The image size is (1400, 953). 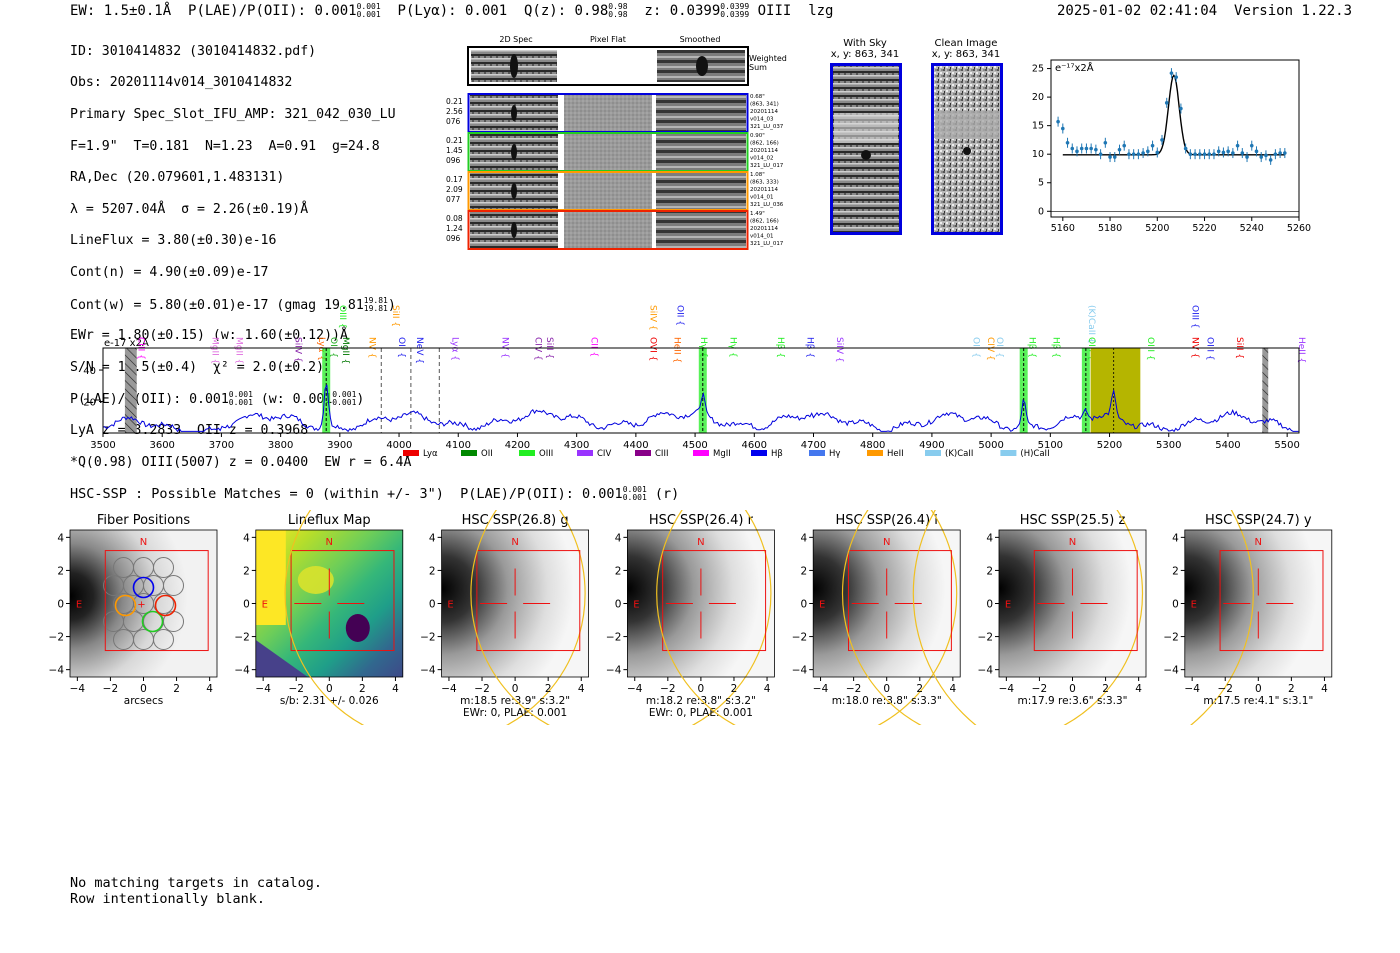 I want to click on spec-xtick-label: 4200, so click(x=517, y=445).